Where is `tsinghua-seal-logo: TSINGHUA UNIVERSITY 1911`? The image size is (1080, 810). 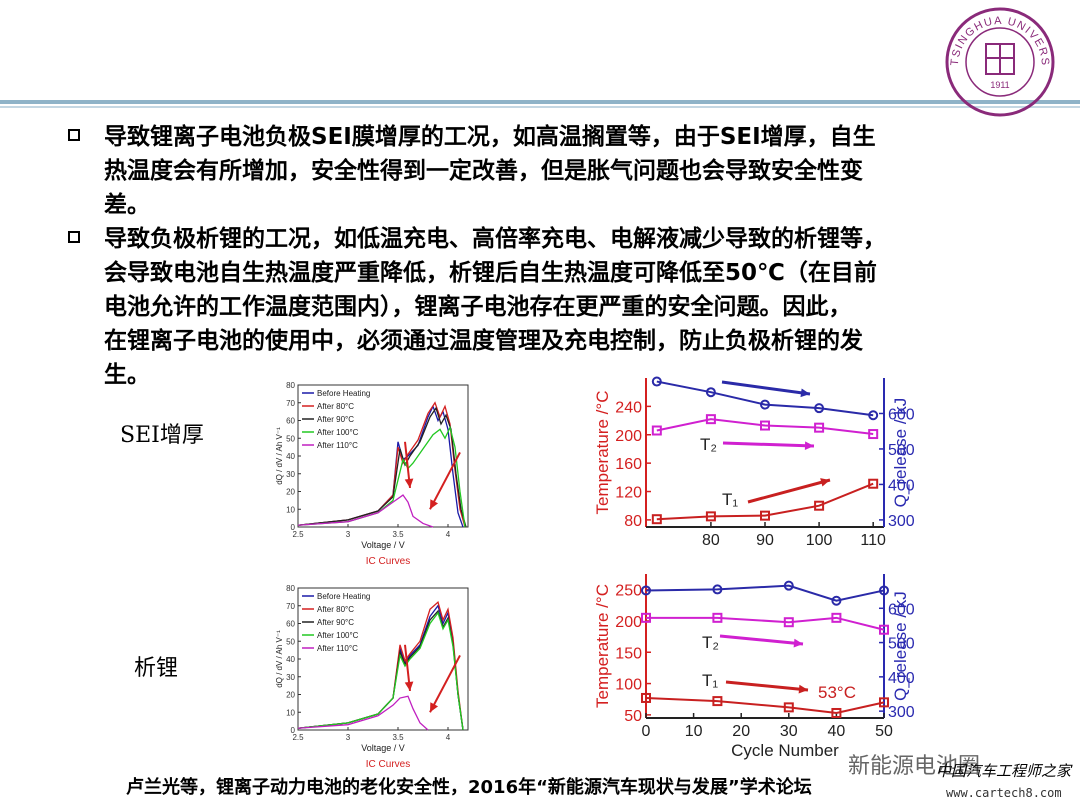 tsinghua-seal-logo: TSINGHUA UNIVERSITY 1911 is located at coordinates (999, 61).